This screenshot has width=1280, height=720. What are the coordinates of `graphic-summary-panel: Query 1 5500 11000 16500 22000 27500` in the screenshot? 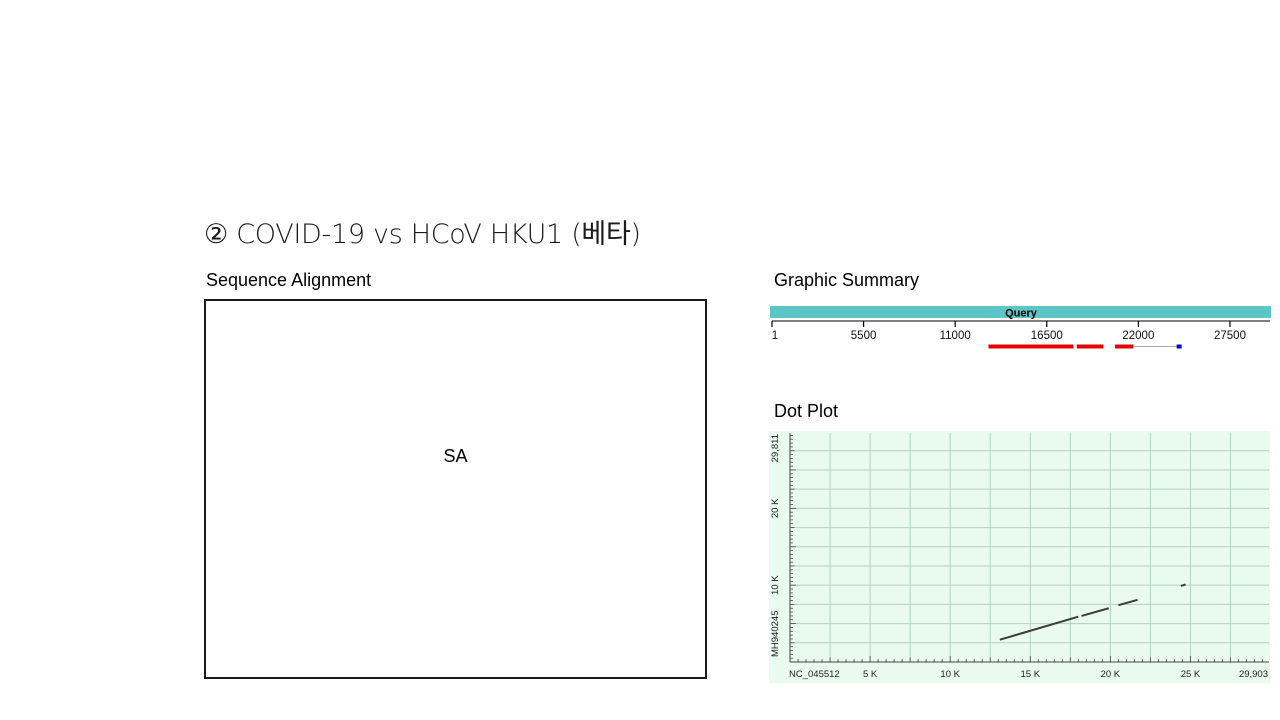 It's located at (1020, 330).